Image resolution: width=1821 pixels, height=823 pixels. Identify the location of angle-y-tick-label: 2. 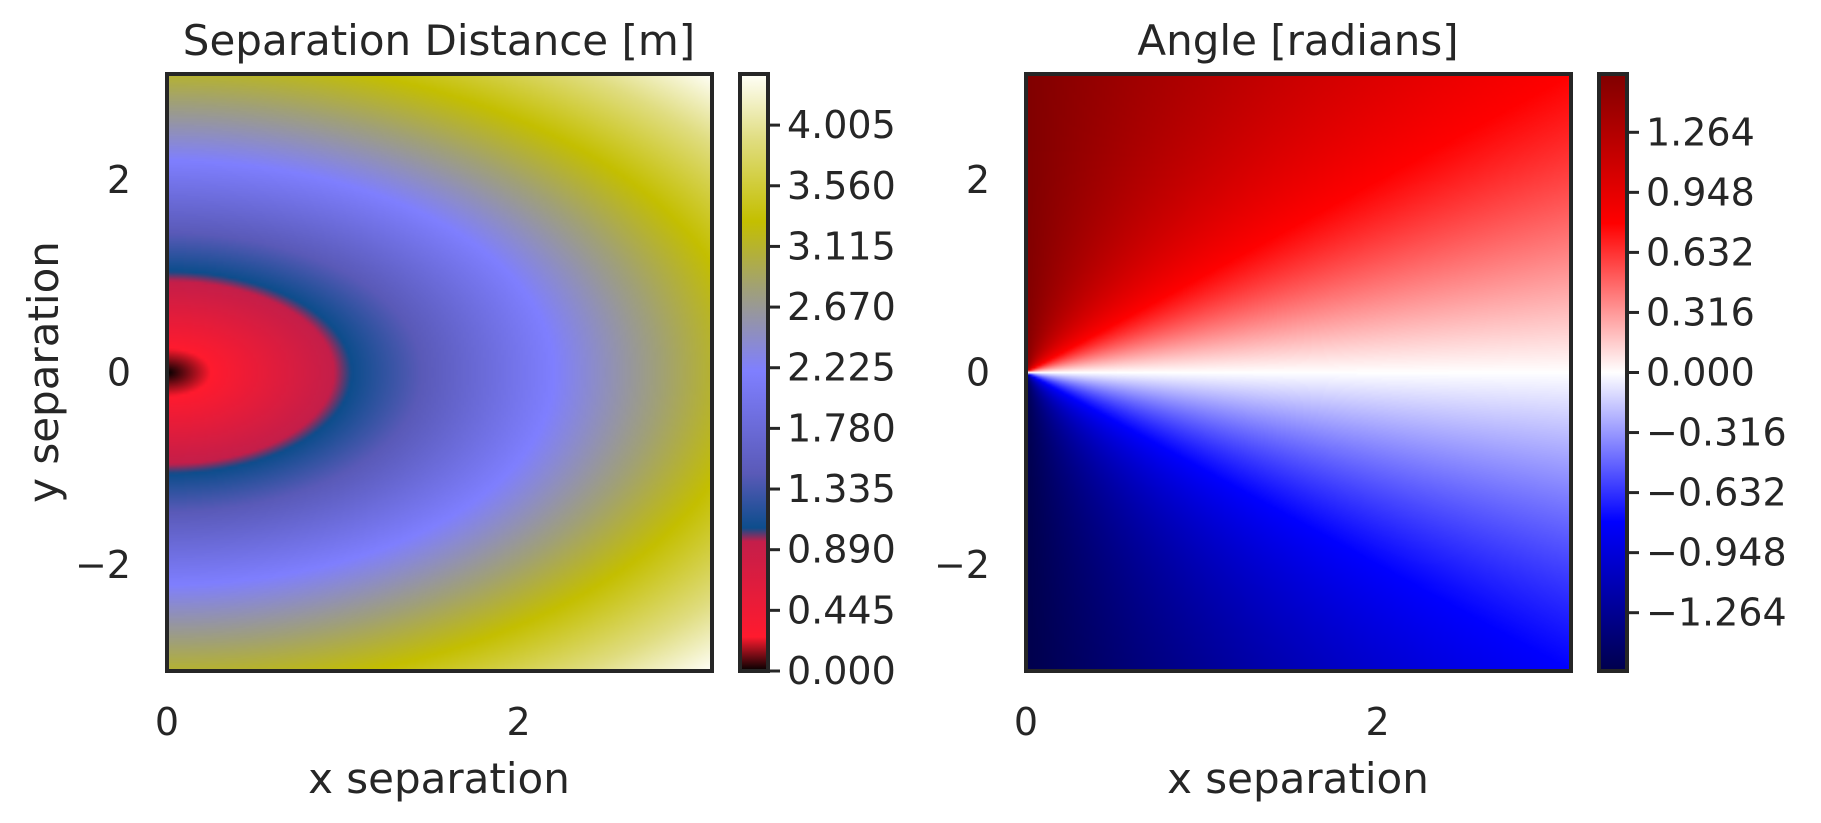
(978, 180).